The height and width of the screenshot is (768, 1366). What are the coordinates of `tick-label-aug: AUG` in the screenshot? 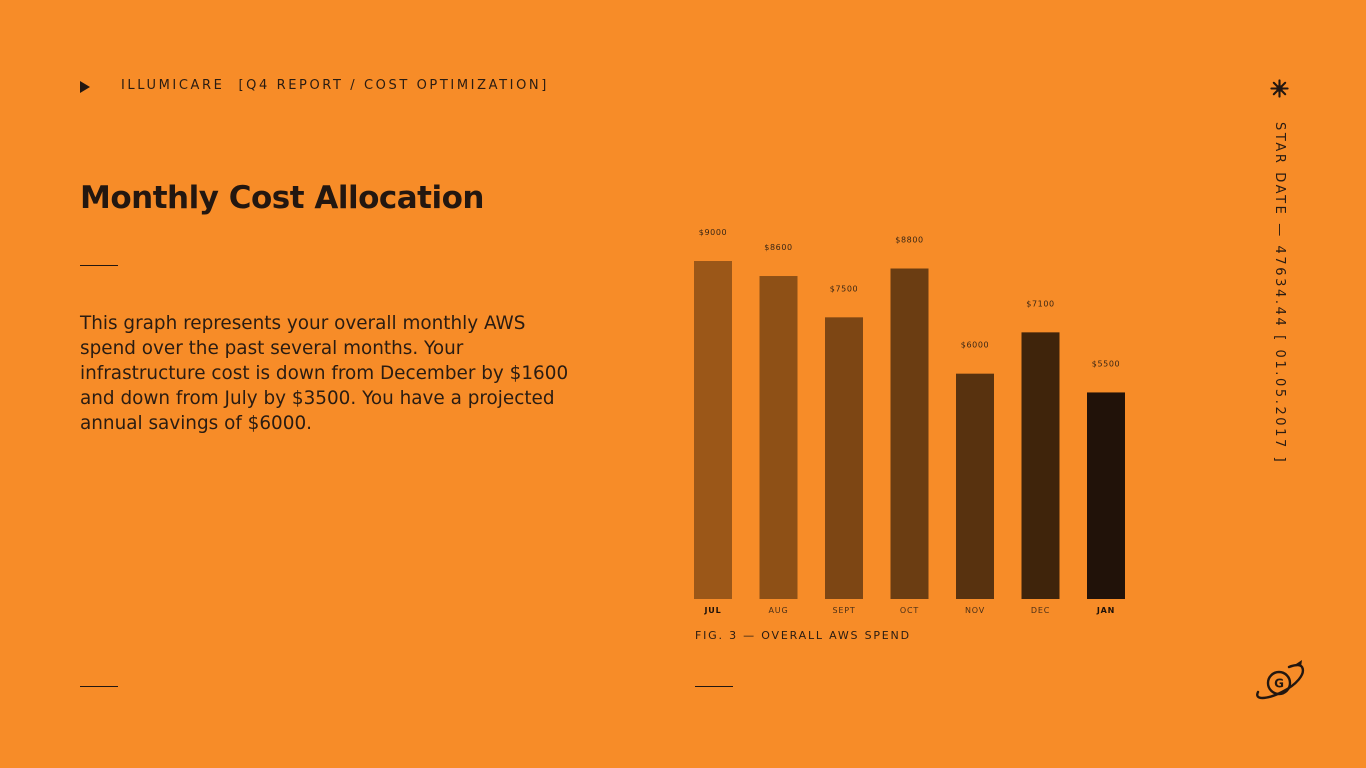 It's located at (779, 610).